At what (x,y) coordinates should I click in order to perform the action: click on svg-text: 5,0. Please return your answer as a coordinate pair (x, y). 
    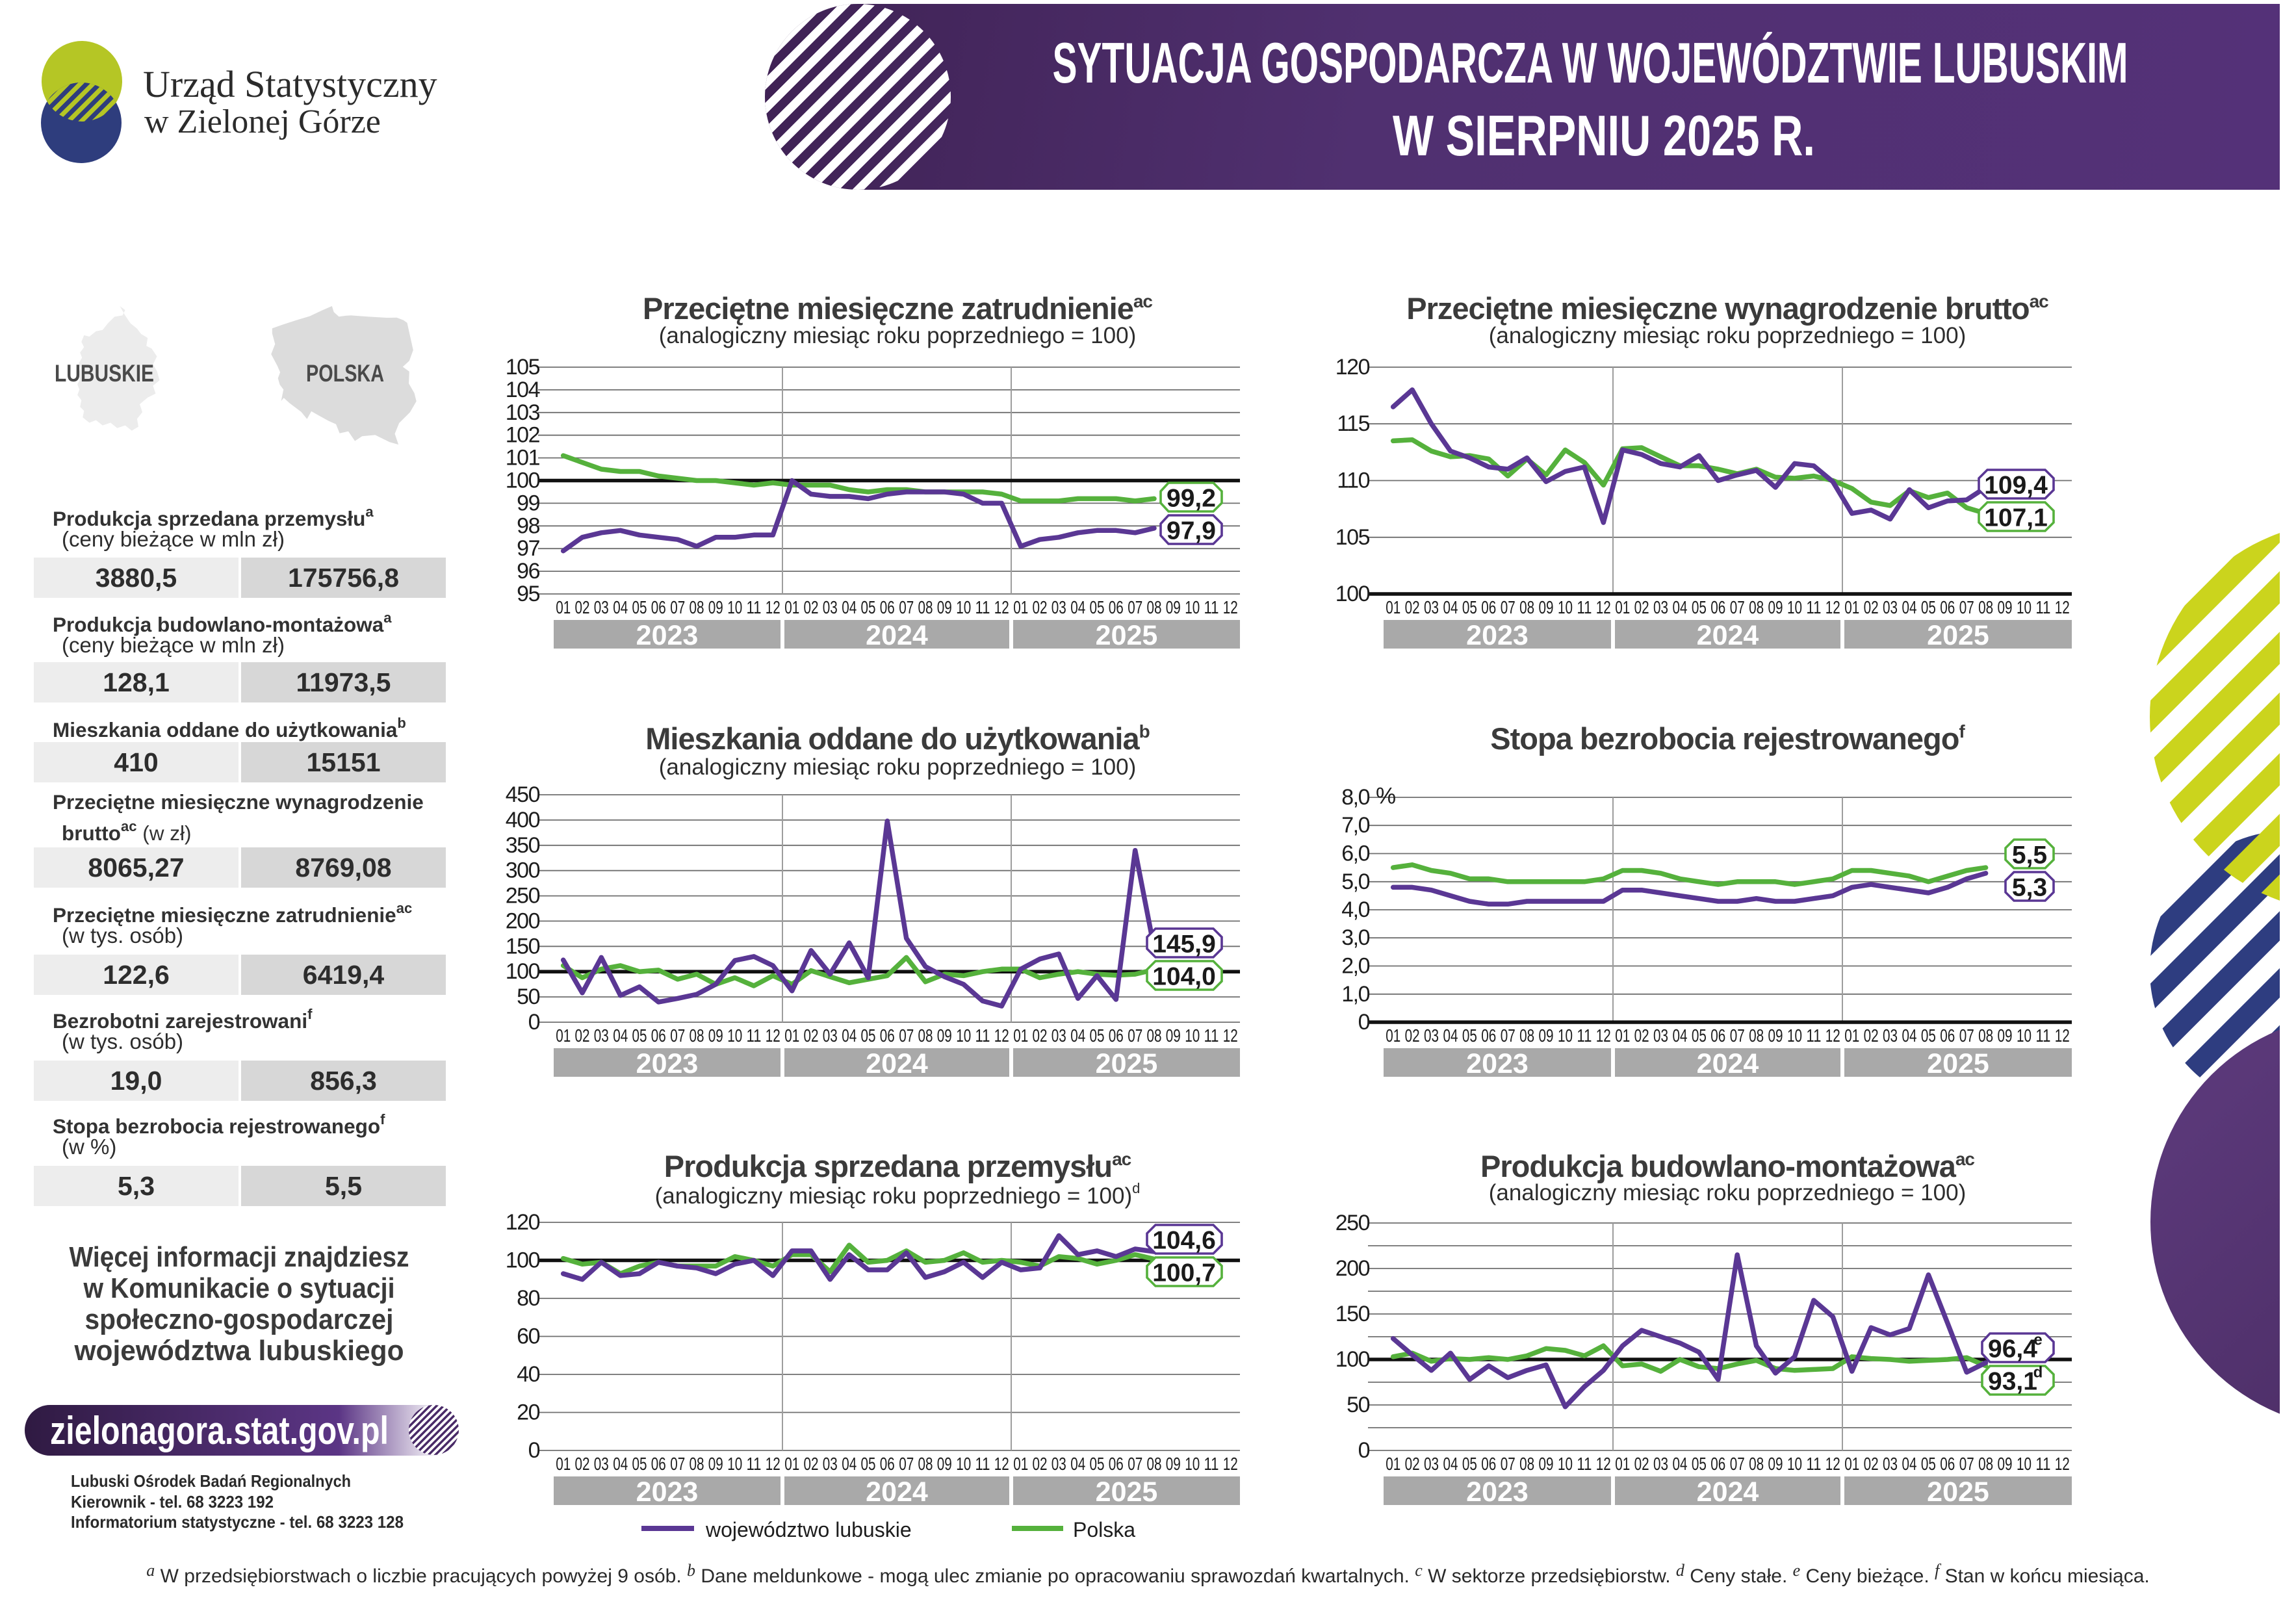
    Looking at the image, I should click on (1355, 881).